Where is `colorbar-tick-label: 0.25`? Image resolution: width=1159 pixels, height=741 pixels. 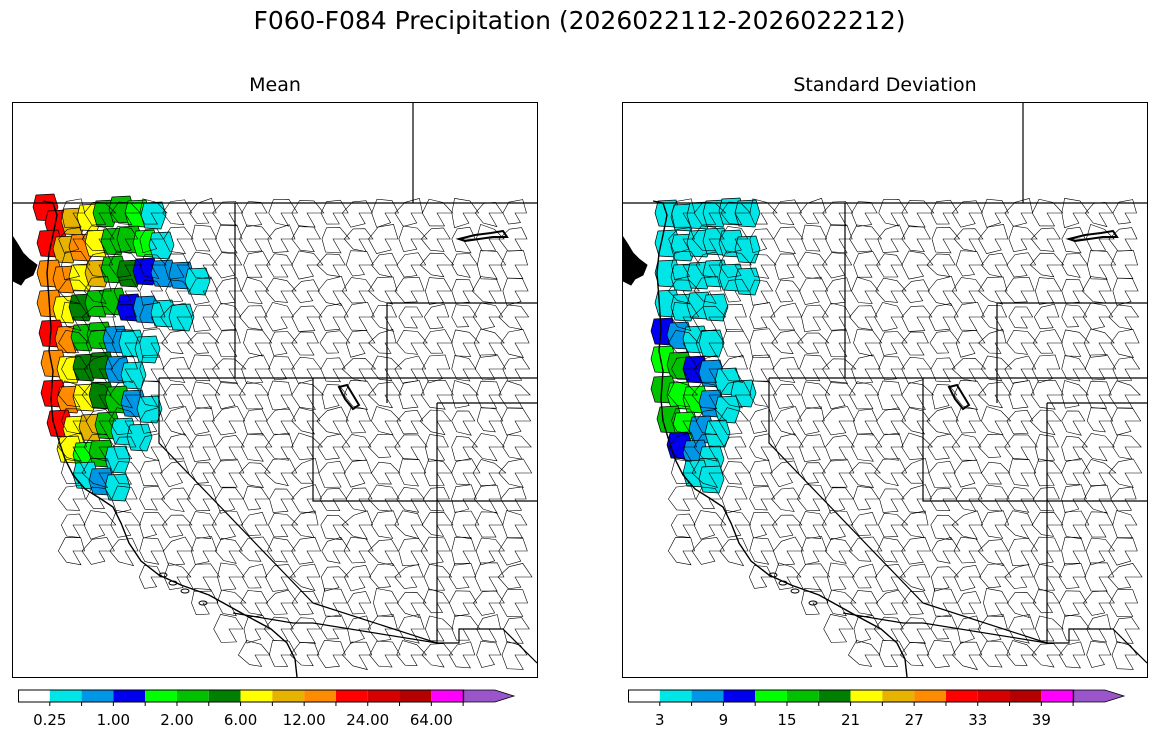
colorbar-tick-label: 0.25 is located at coordinates (50, 720).